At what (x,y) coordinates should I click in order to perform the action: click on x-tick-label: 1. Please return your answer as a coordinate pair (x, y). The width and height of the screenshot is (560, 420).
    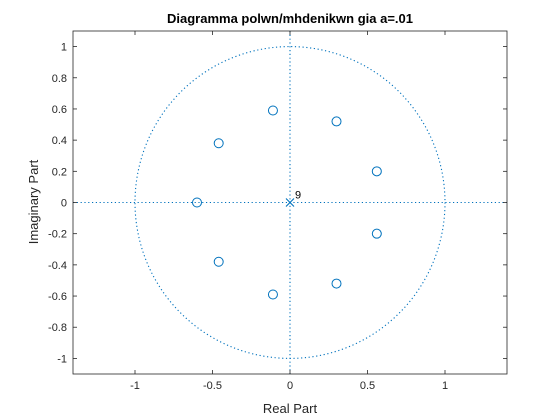
    Looking at the image, I should click on (445, 386).